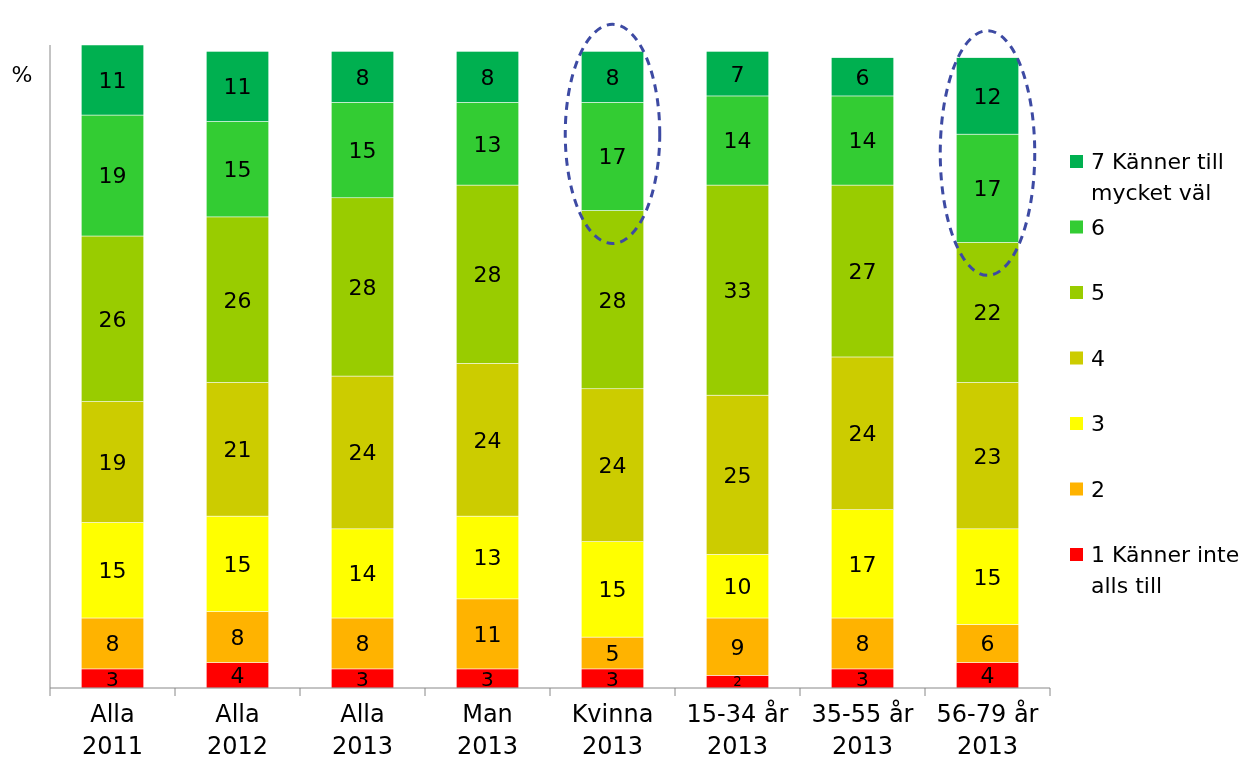 The image size is (1255, 769). Describe the element at coordinates (862, 729) in the screenshot. I see `x-tick-label: 35-55 år 2013` at that location.